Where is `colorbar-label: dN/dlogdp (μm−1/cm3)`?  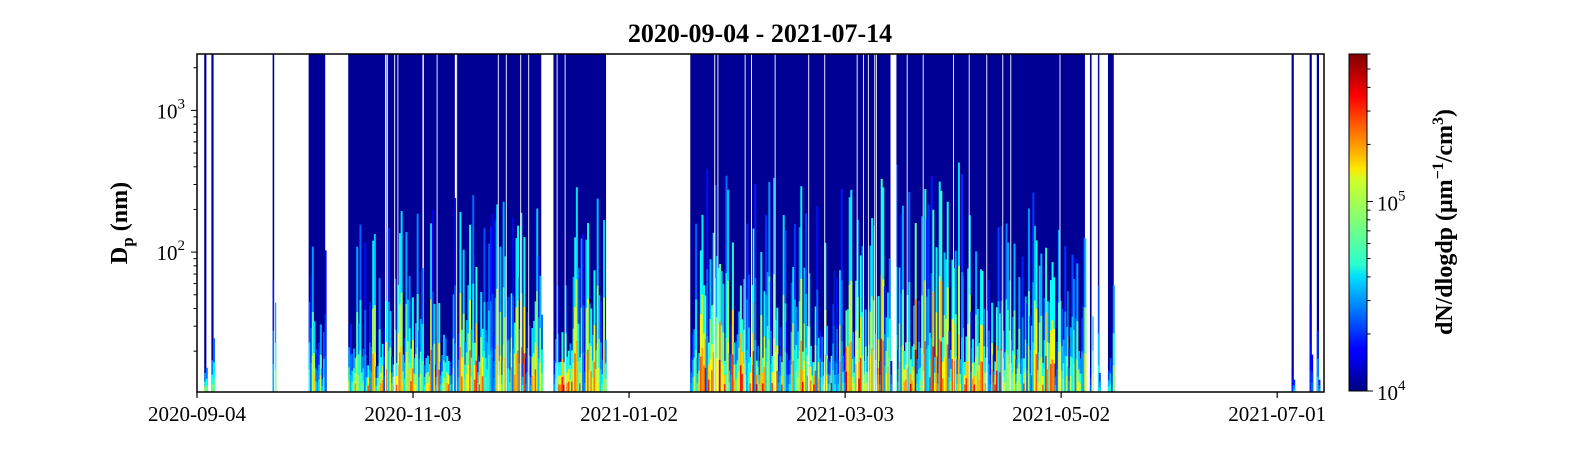 colorbar-label: dN/dlogdp (μm−1/cm3) is located at coordinates (1444, 222).